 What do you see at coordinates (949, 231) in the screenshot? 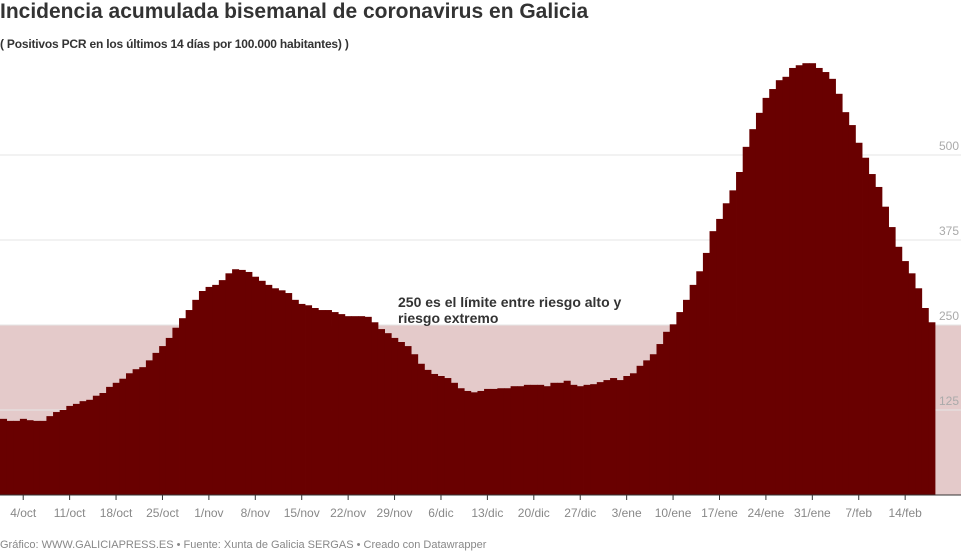
I see `y-tick-label: 375` at bounding box center [949, 231].